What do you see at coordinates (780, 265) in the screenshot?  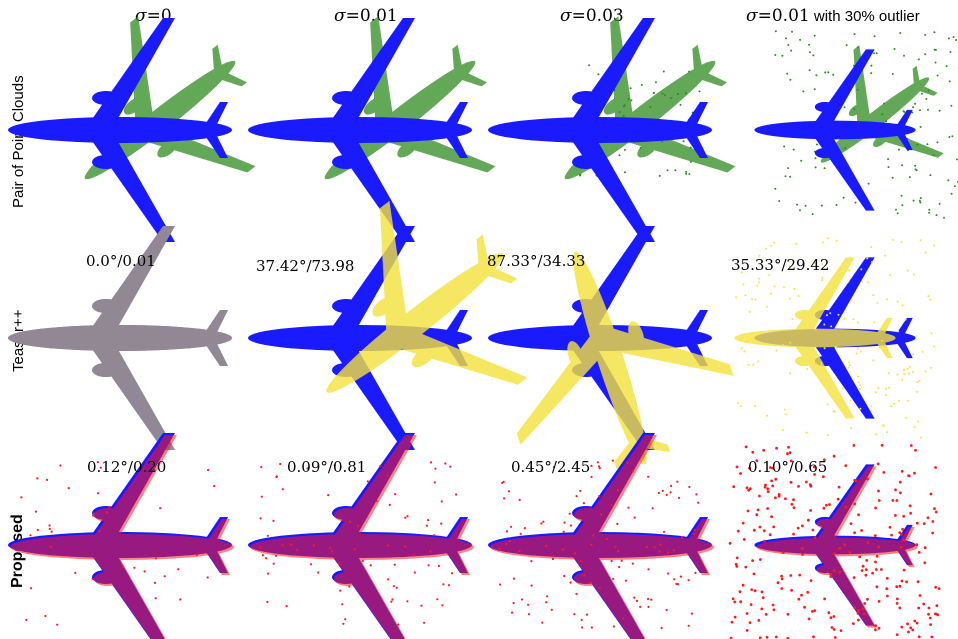 I see `metric-teaser-4: 35.33°/29.42` at bounding box center [780, 265].